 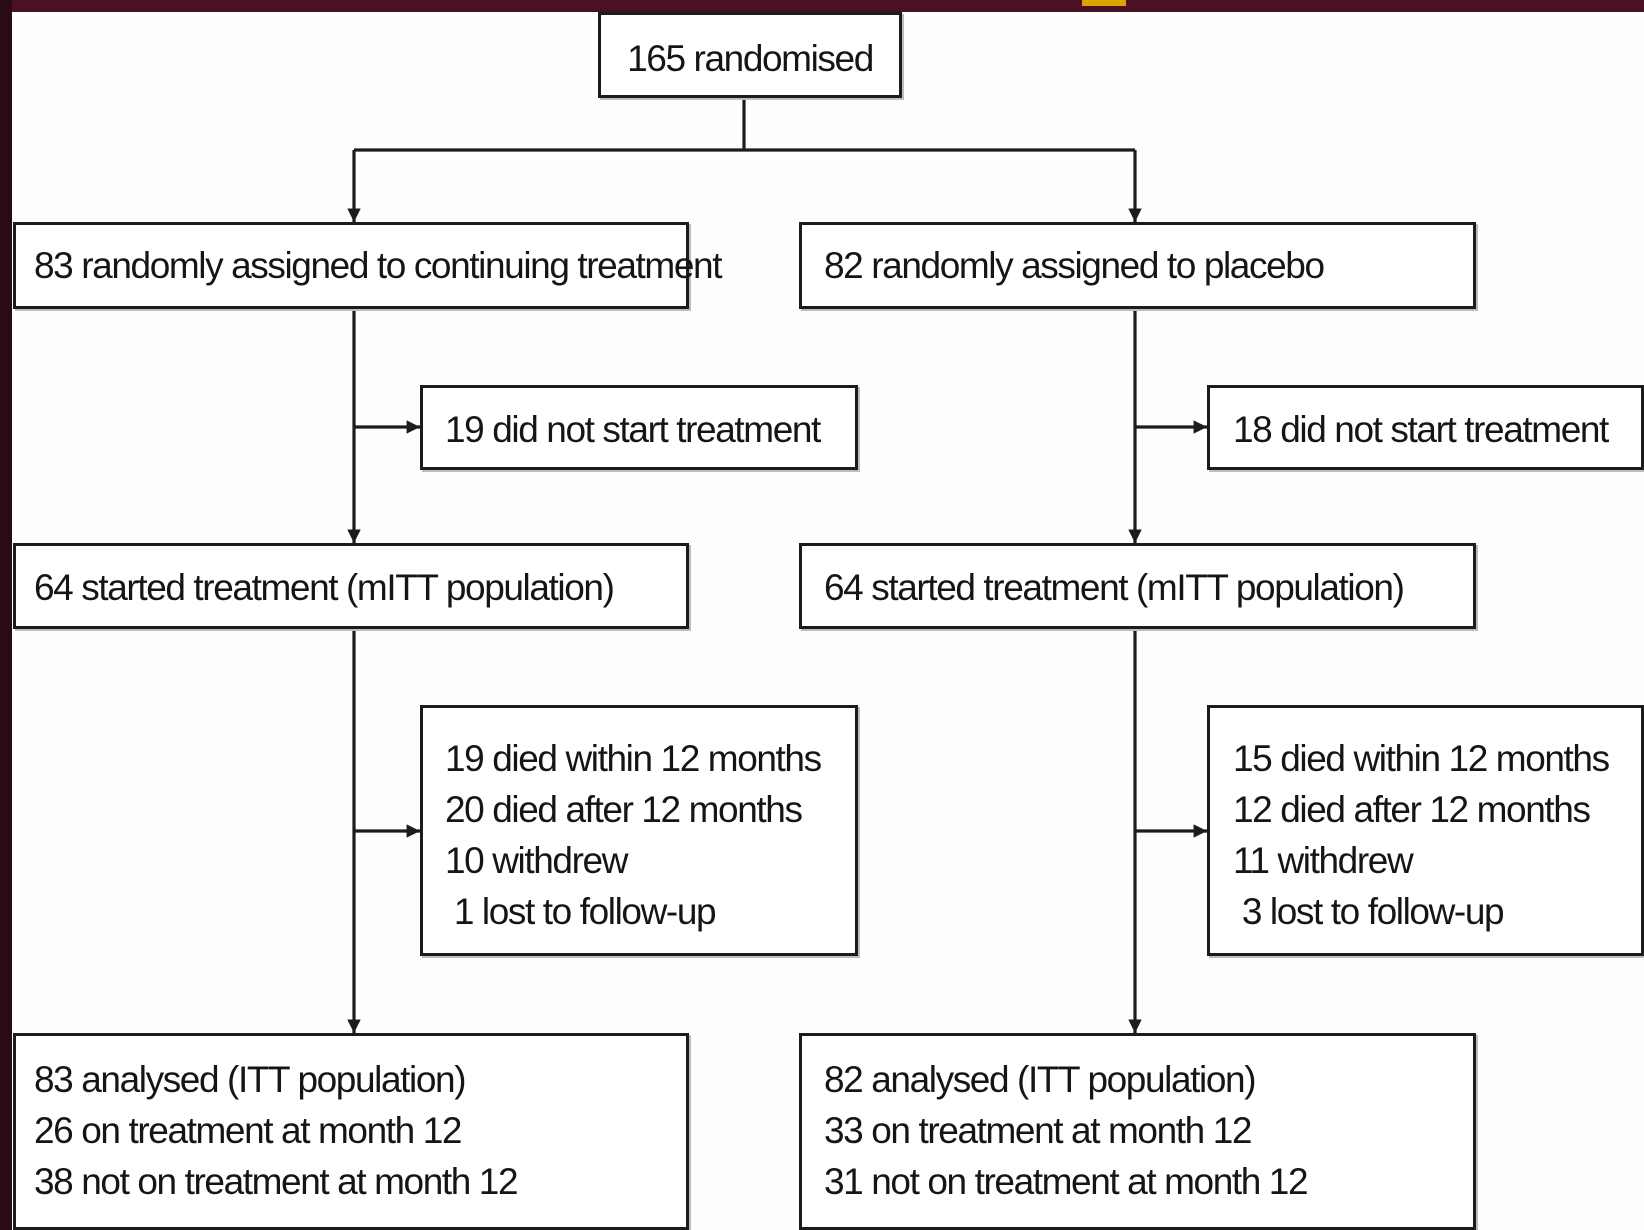 What do you see at coordinates (1040, 1079) in the screenshot?
I see `right-analysed-line: 82 analysed (ITT population)` at bounding box center [1040, 1079].